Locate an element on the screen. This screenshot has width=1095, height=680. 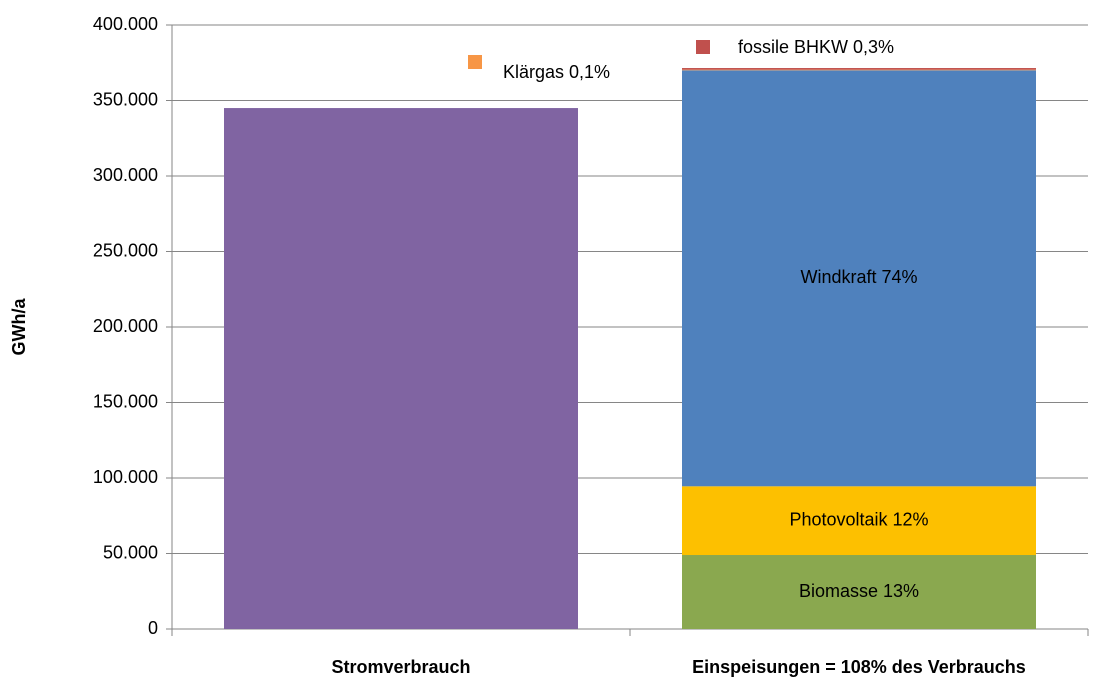
y-tick-label: 0 is located at coordinates (153, 628).